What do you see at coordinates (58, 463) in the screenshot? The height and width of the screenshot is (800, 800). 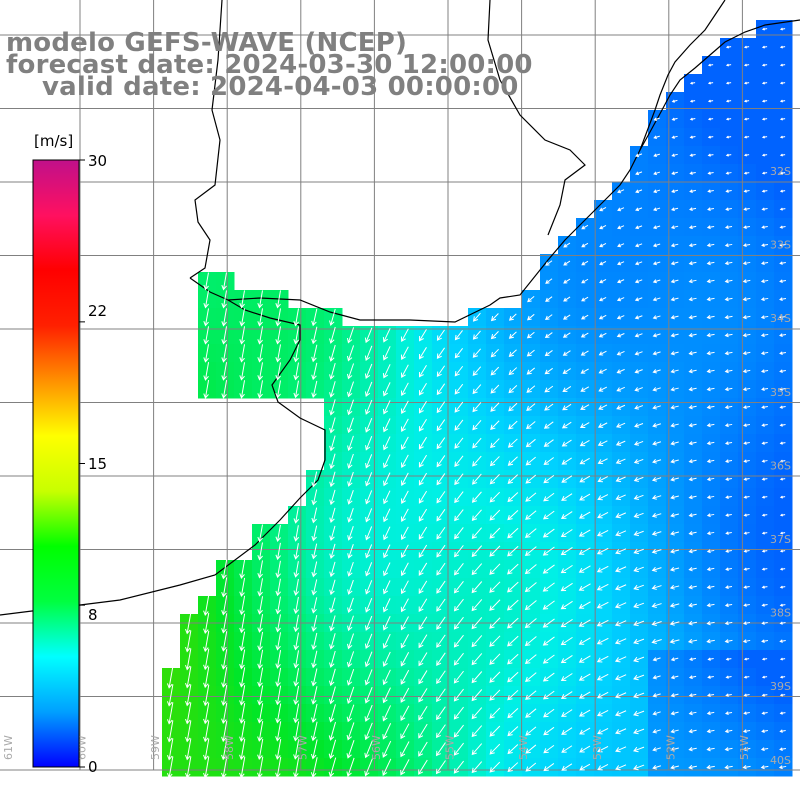 I see `colorbar` at bounding box center [58, 463].